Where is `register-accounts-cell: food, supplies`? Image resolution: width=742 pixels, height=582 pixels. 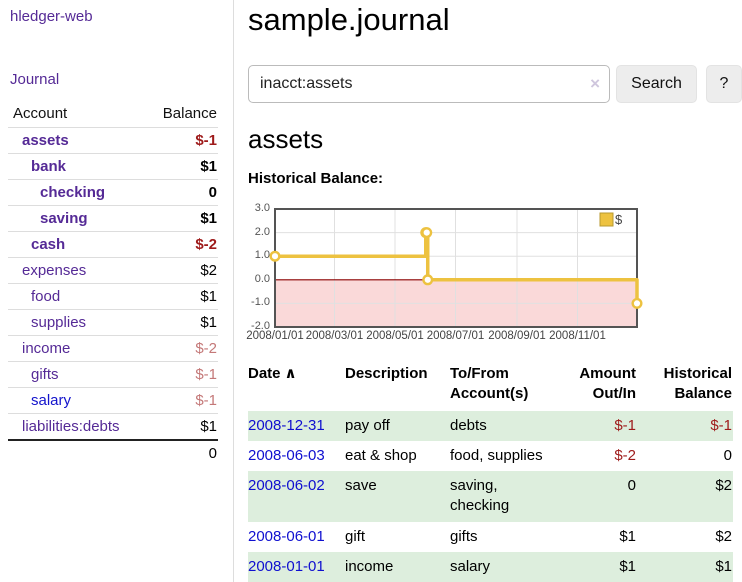
register-accounts-cell: food, supplies is located at coordinates (496, 455).